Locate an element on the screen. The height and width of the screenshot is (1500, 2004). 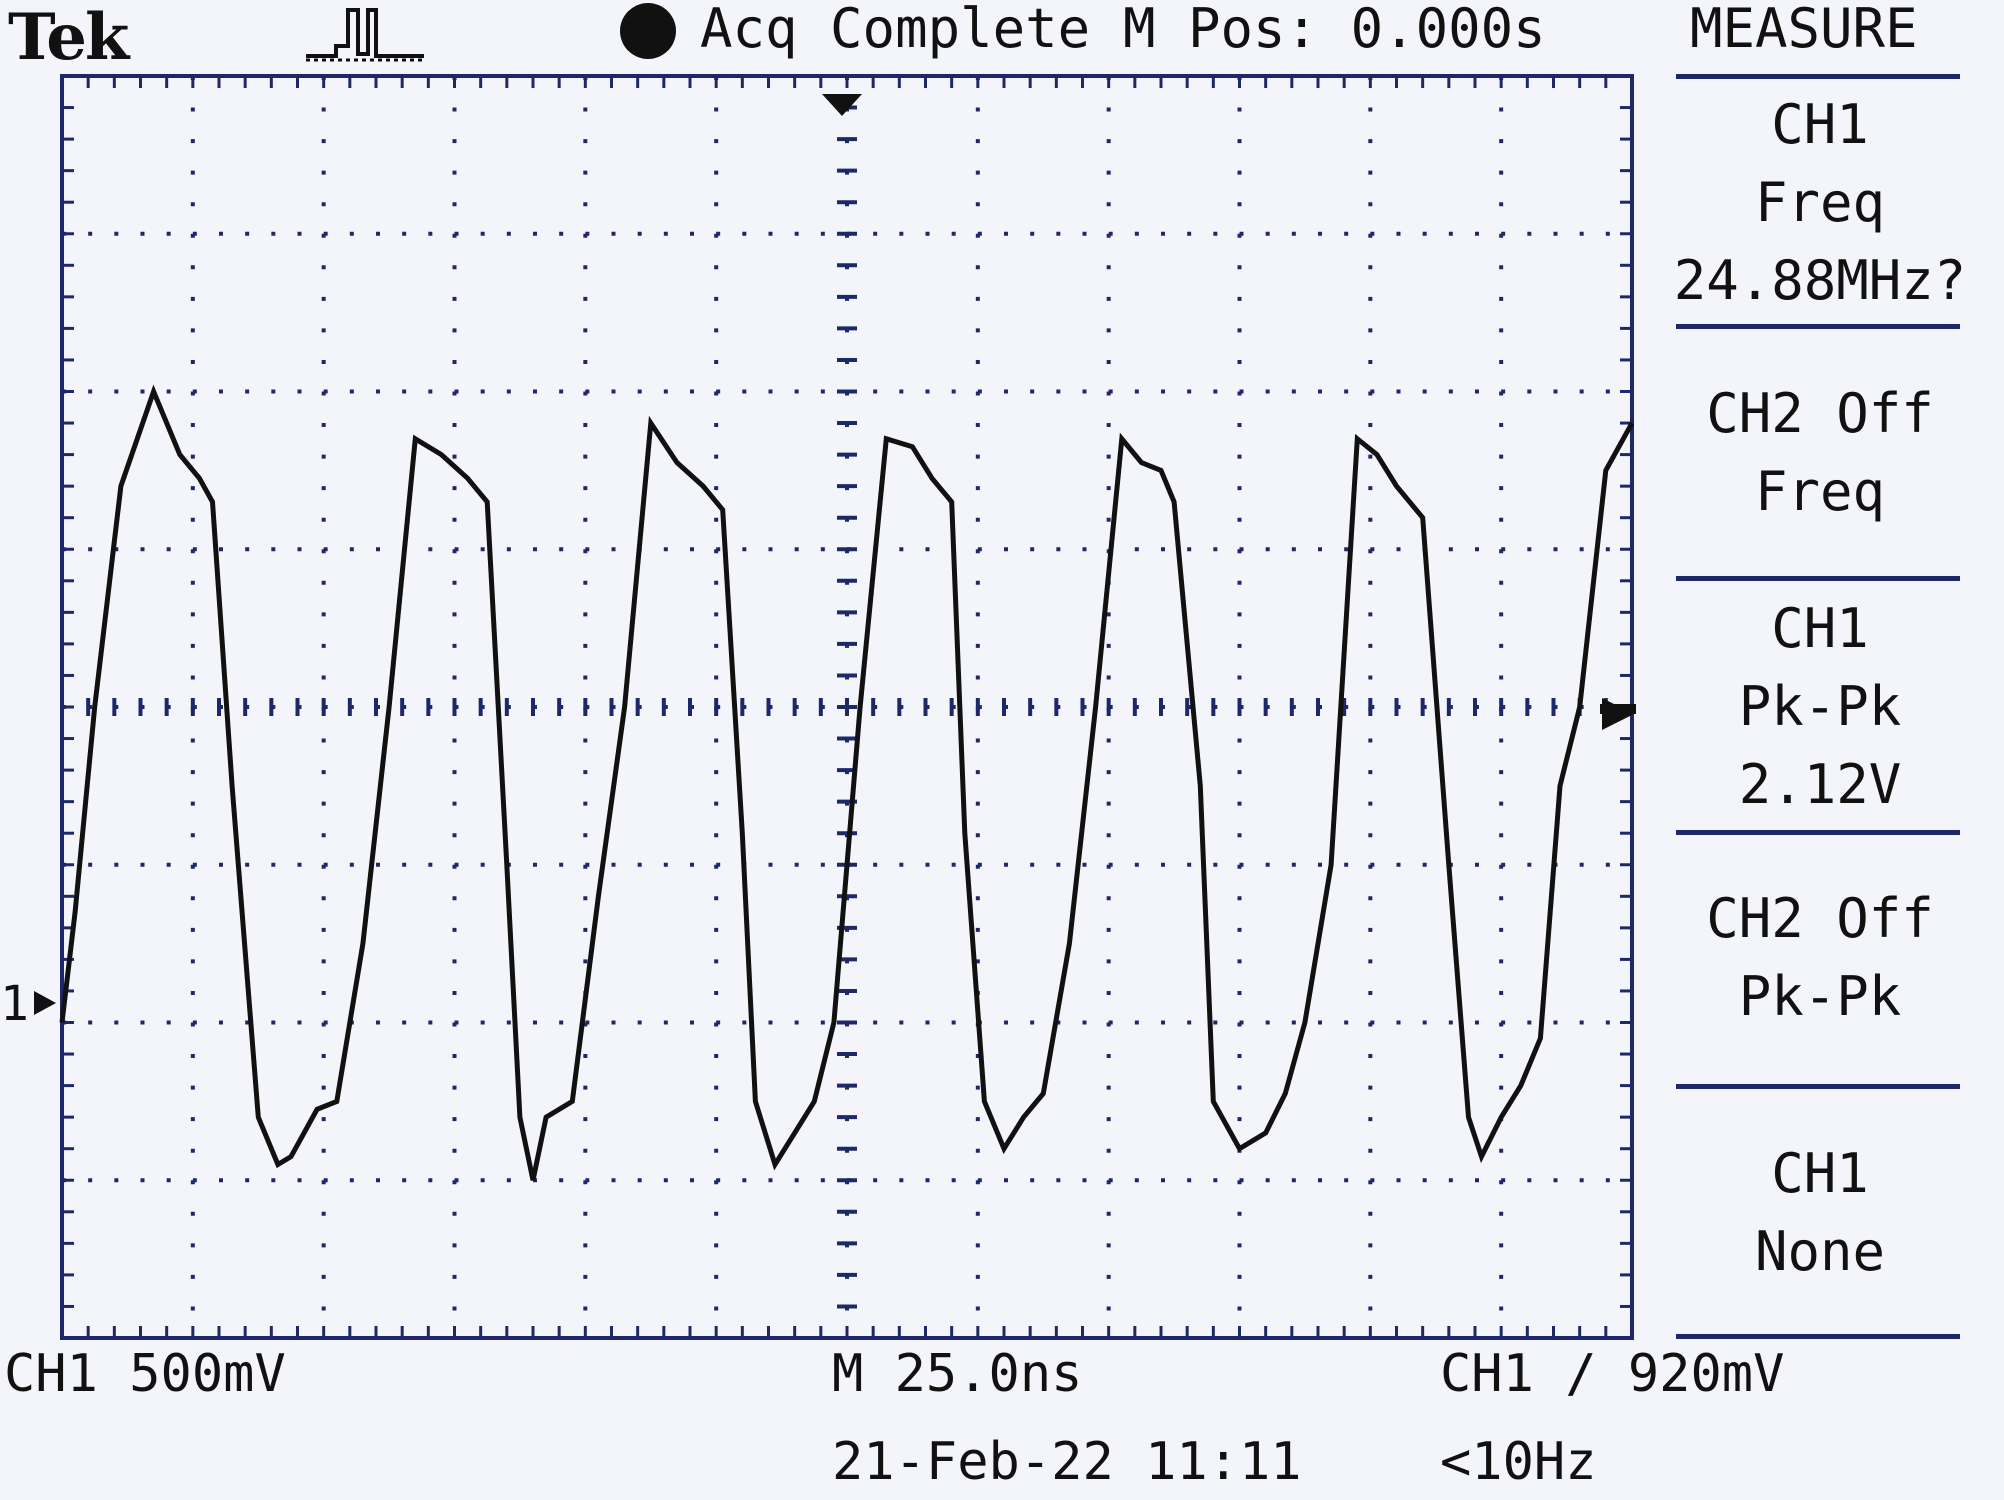
timebase-readout: M 25.0ns is located at coordinates (957, 1374).